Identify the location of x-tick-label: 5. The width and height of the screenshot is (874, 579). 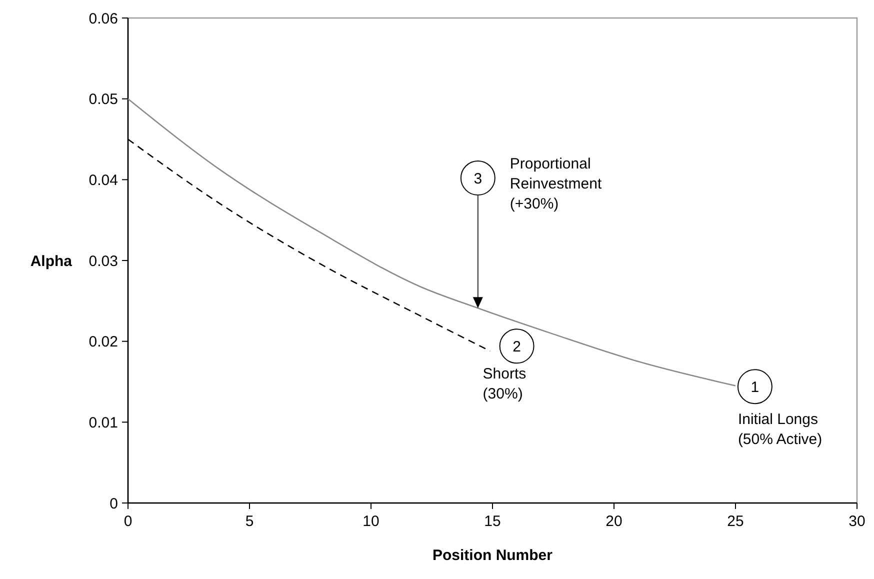
(249, 521).